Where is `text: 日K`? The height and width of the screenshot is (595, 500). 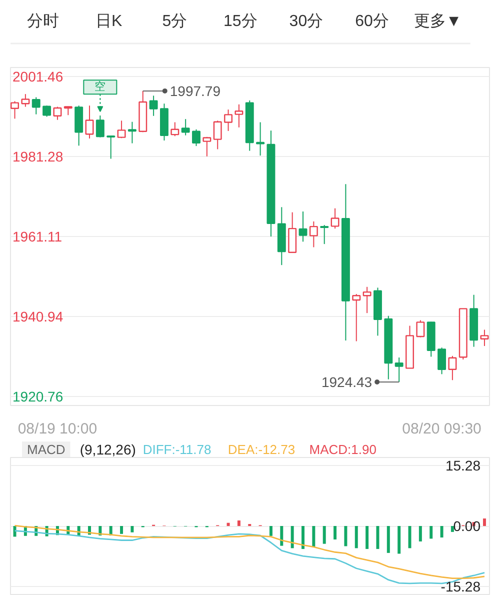 text: 日K is located at coordinates (109, 21).